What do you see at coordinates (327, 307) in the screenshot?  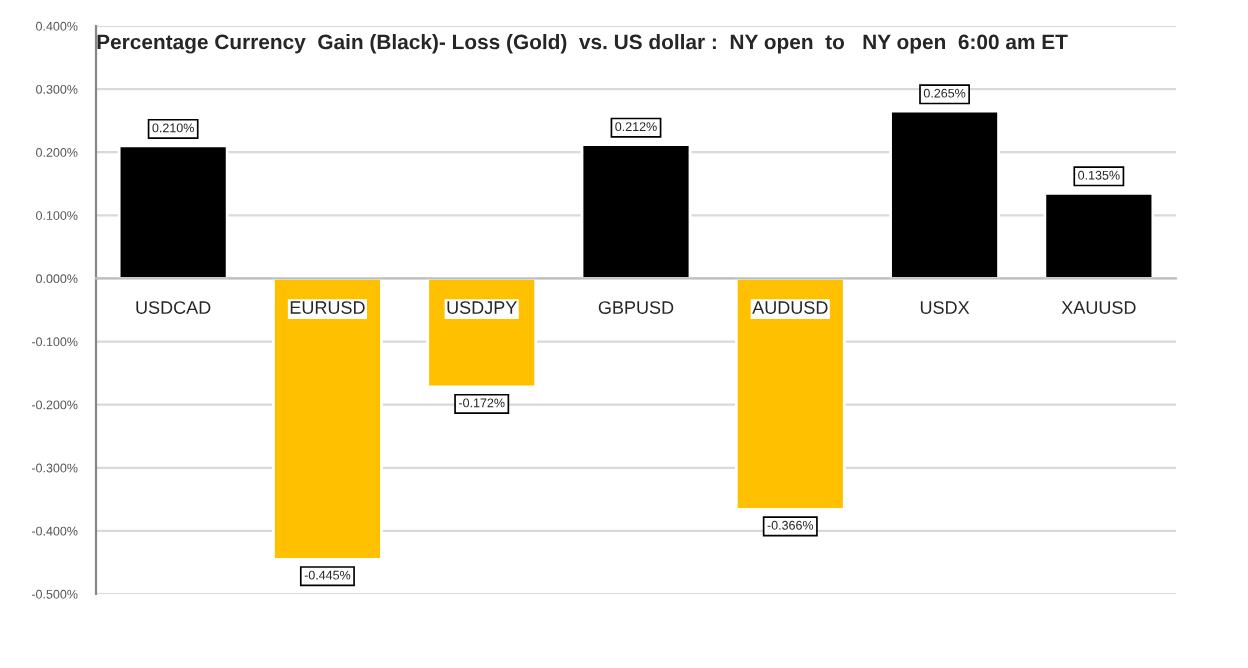 I see `x-tick-label: EURUSD` at bounding box center [327, 307].